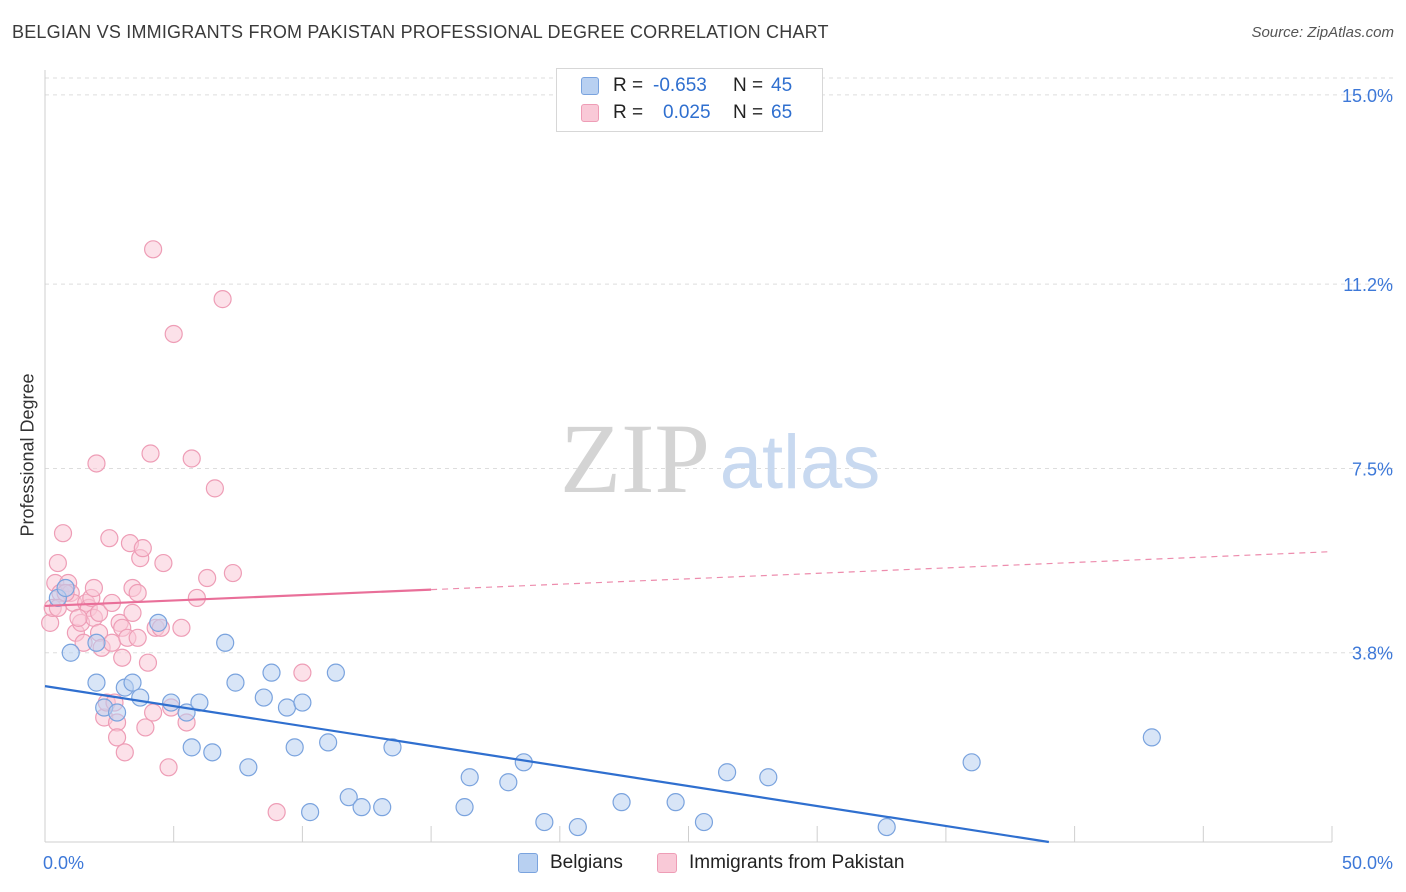 The width and height of the screenshot is (1406, 892). I want to click on legend-n-label: N =, so click(748, 112).